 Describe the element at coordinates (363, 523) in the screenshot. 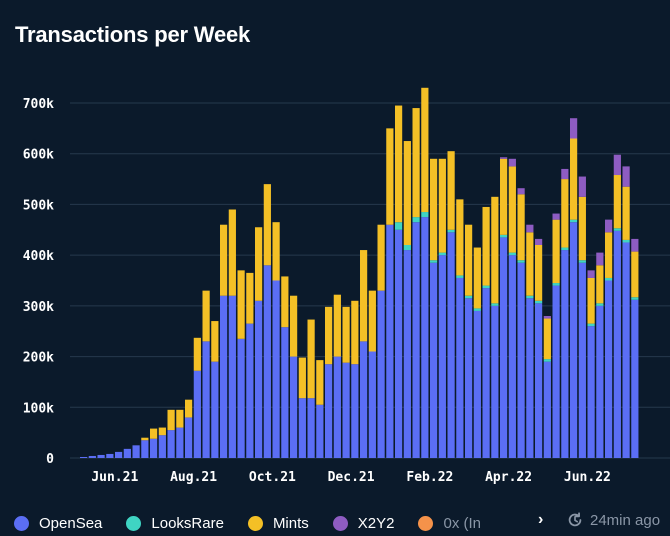

I see `legend-item-x2y2: X2Y2` at that location.